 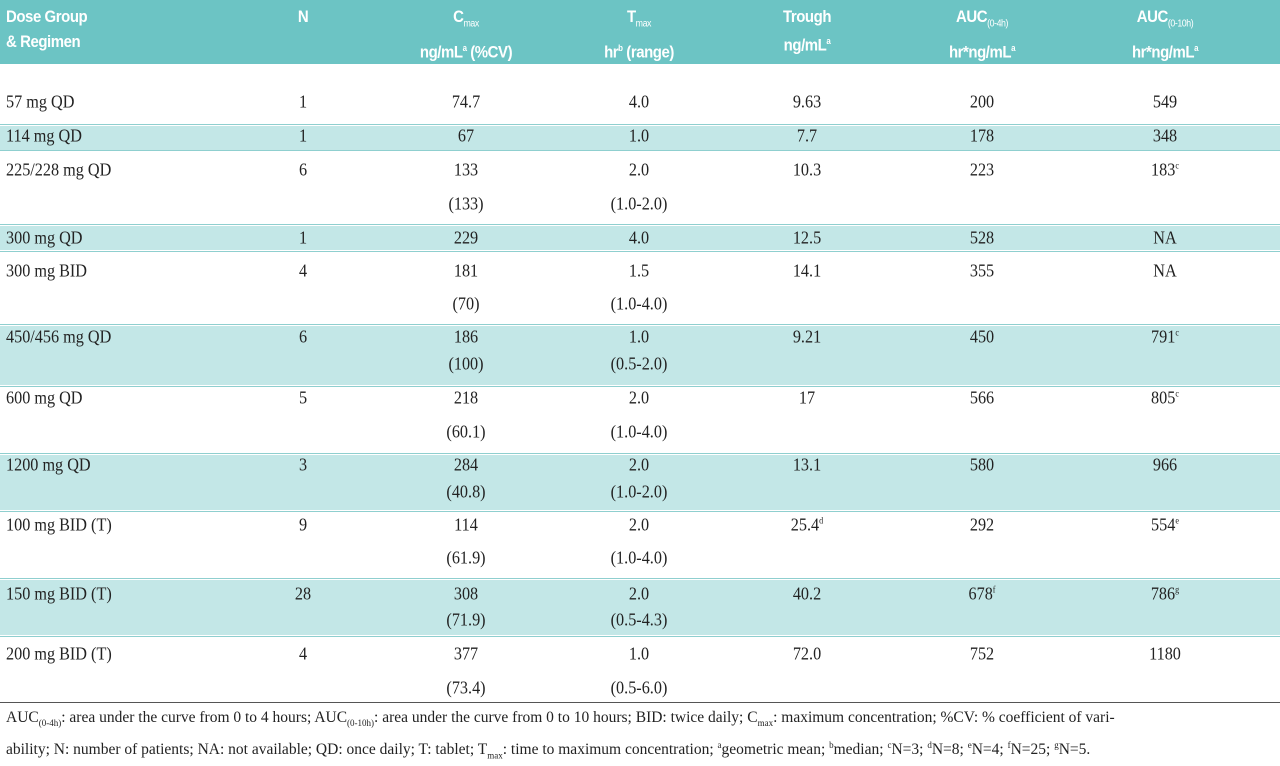 I want to click on supscript: b, so click(x=831, y=745).